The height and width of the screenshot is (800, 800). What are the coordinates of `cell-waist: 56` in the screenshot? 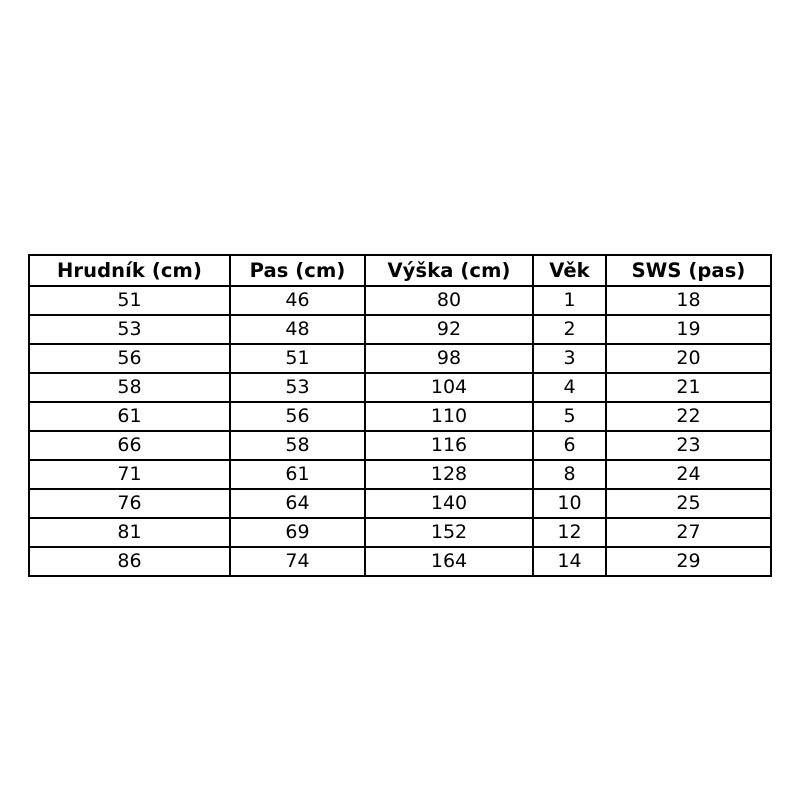 It's located at (297, 416).